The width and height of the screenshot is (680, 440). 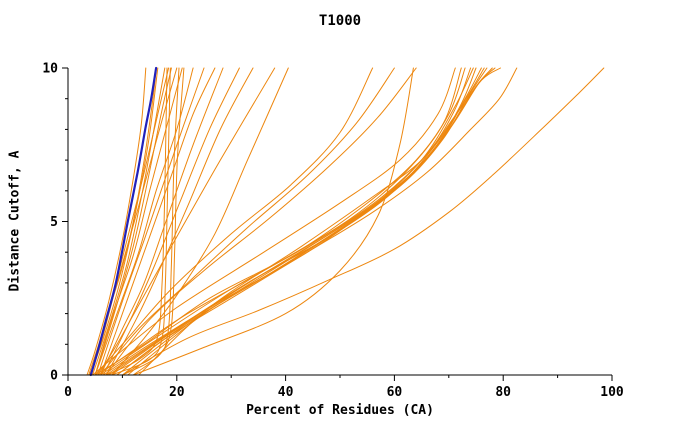 What do you see at coordinates (340, 21) in the screenshot?
I see `chart-title: T1000` at bounding box center [340, 21].